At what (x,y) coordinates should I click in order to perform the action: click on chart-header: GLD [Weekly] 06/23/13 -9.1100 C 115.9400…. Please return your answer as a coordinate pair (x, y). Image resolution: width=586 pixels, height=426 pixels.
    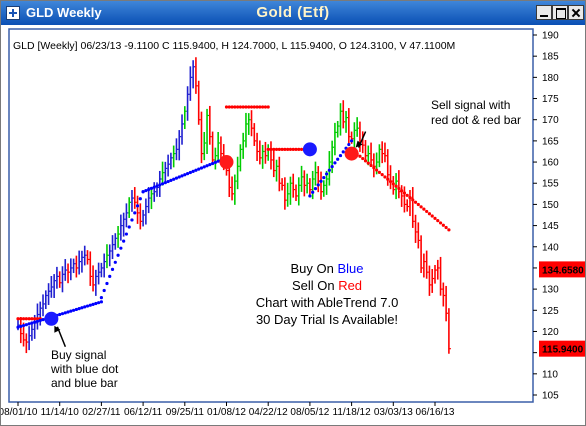
    Looking at the image, I should click on (234, 46).